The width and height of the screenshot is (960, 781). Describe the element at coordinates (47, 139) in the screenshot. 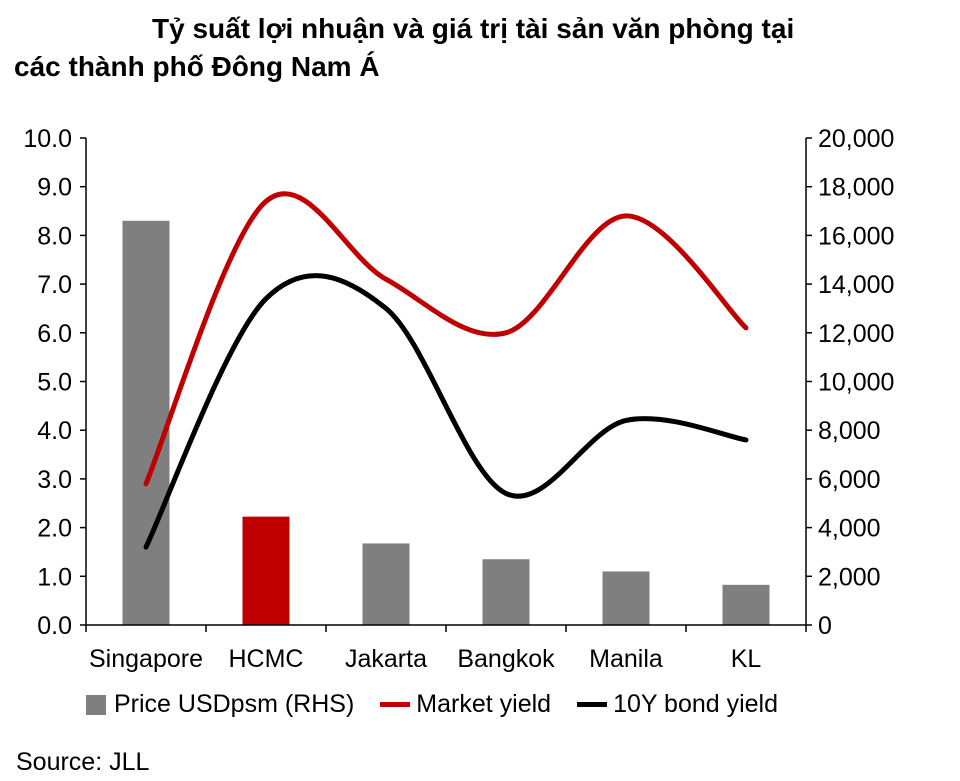

I see `left-tick-label: 10.0` at that location.